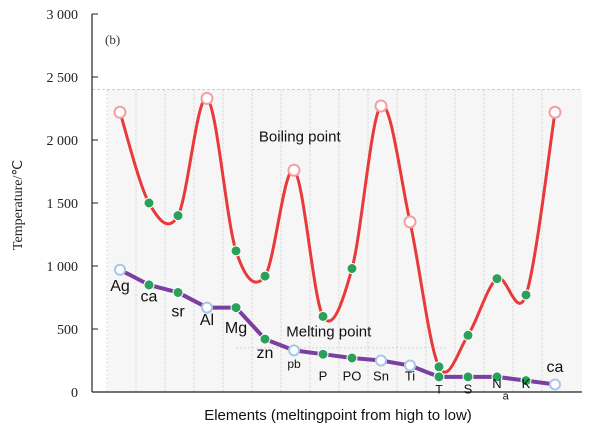 The width and height of the screenshot is (591, 431). Describe the element at coordinates (236, 328) in the screenshot. I see `element-label: Mg` at that location.